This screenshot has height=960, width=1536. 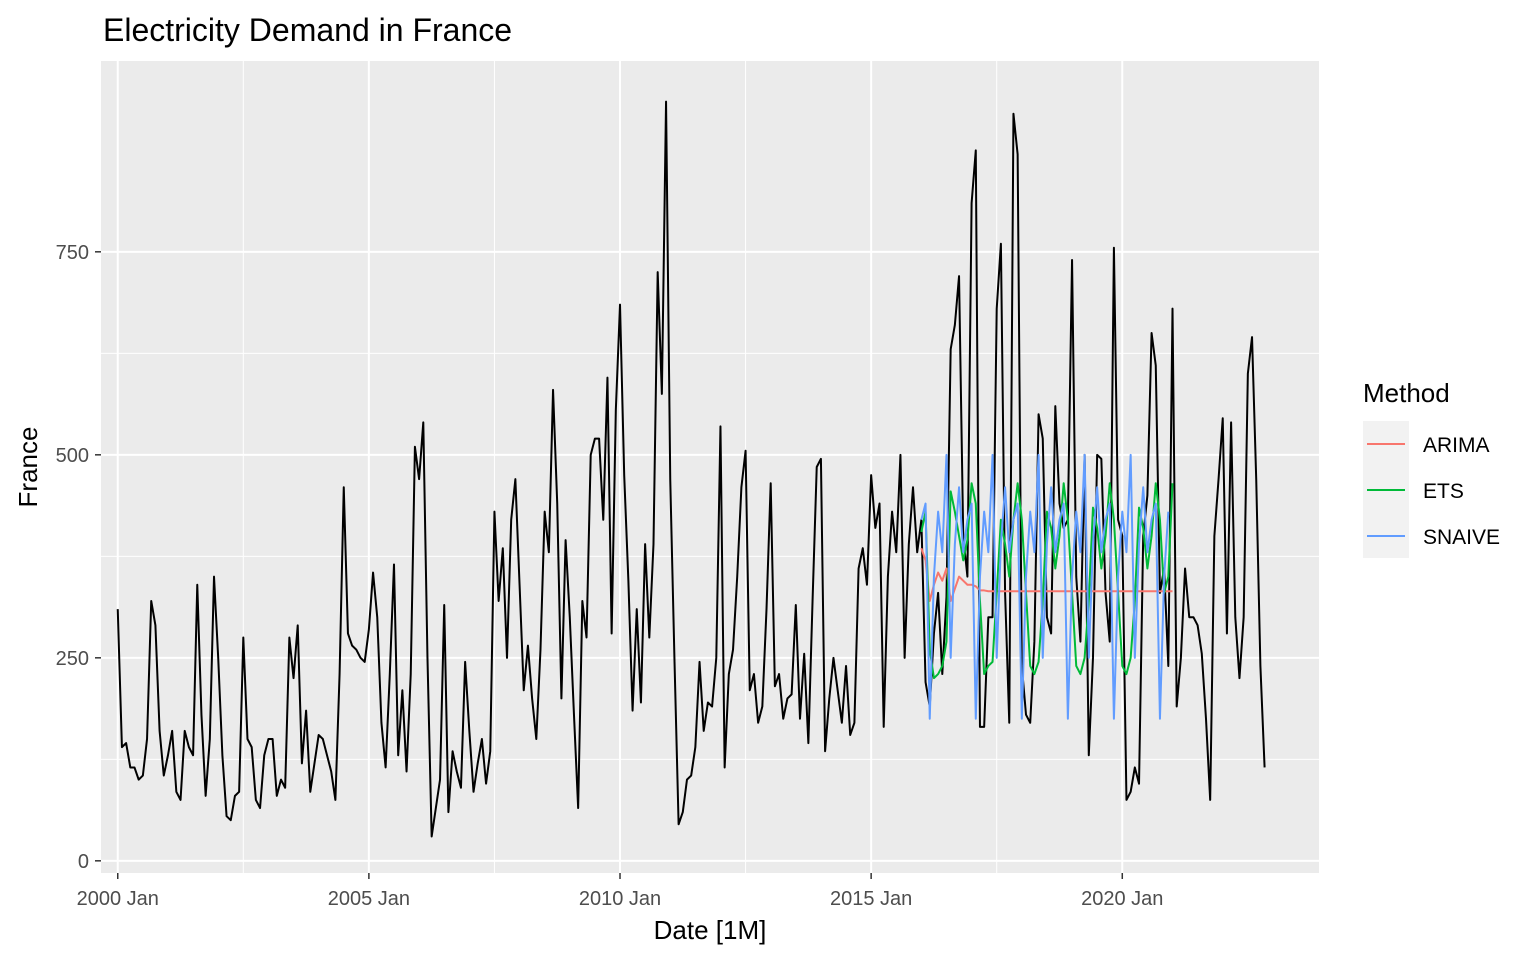 What do you see at coordinates (369, 899) in the screenshot?
I see `x-tick-label: 2005 Jan` at bounding box center [369, 899].